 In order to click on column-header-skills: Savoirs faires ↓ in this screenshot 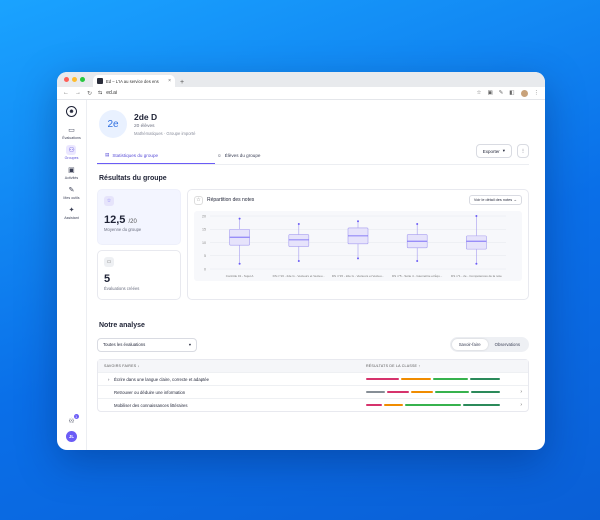, I will do `click(122, 366)`.